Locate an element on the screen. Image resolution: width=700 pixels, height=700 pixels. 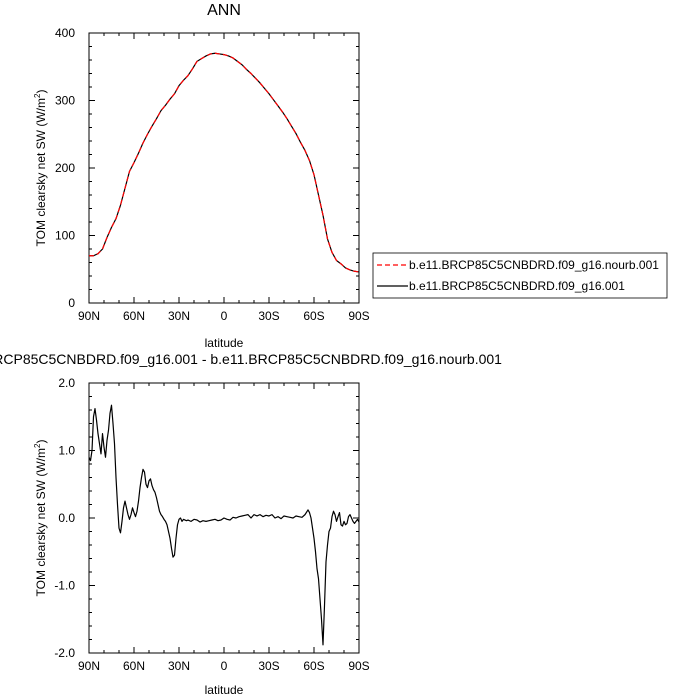
legend-box is located at coordinates (520, 275).